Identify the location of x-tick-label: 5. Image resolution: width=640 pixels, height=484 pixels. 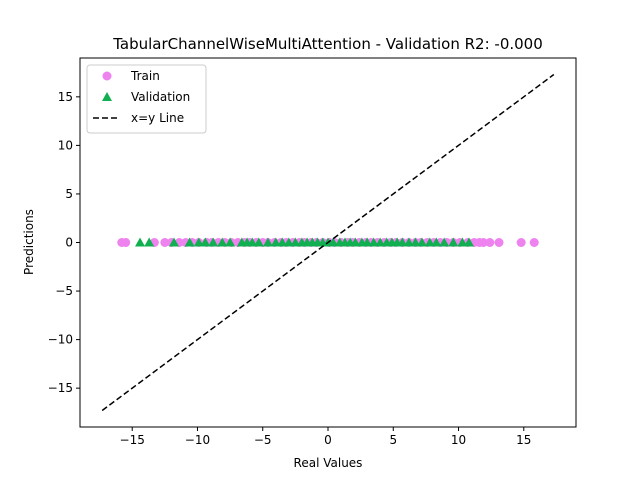
(393, 440).